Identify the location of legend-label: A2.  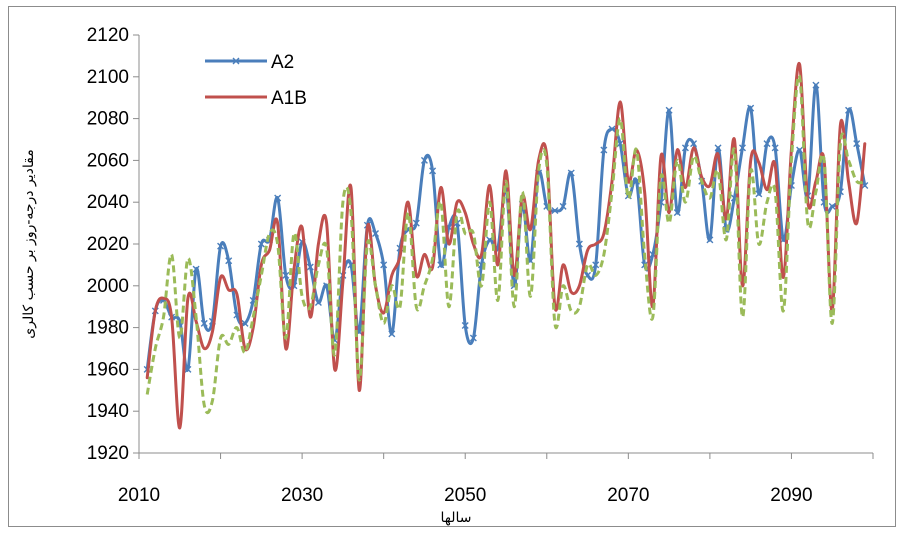
(282, 62).